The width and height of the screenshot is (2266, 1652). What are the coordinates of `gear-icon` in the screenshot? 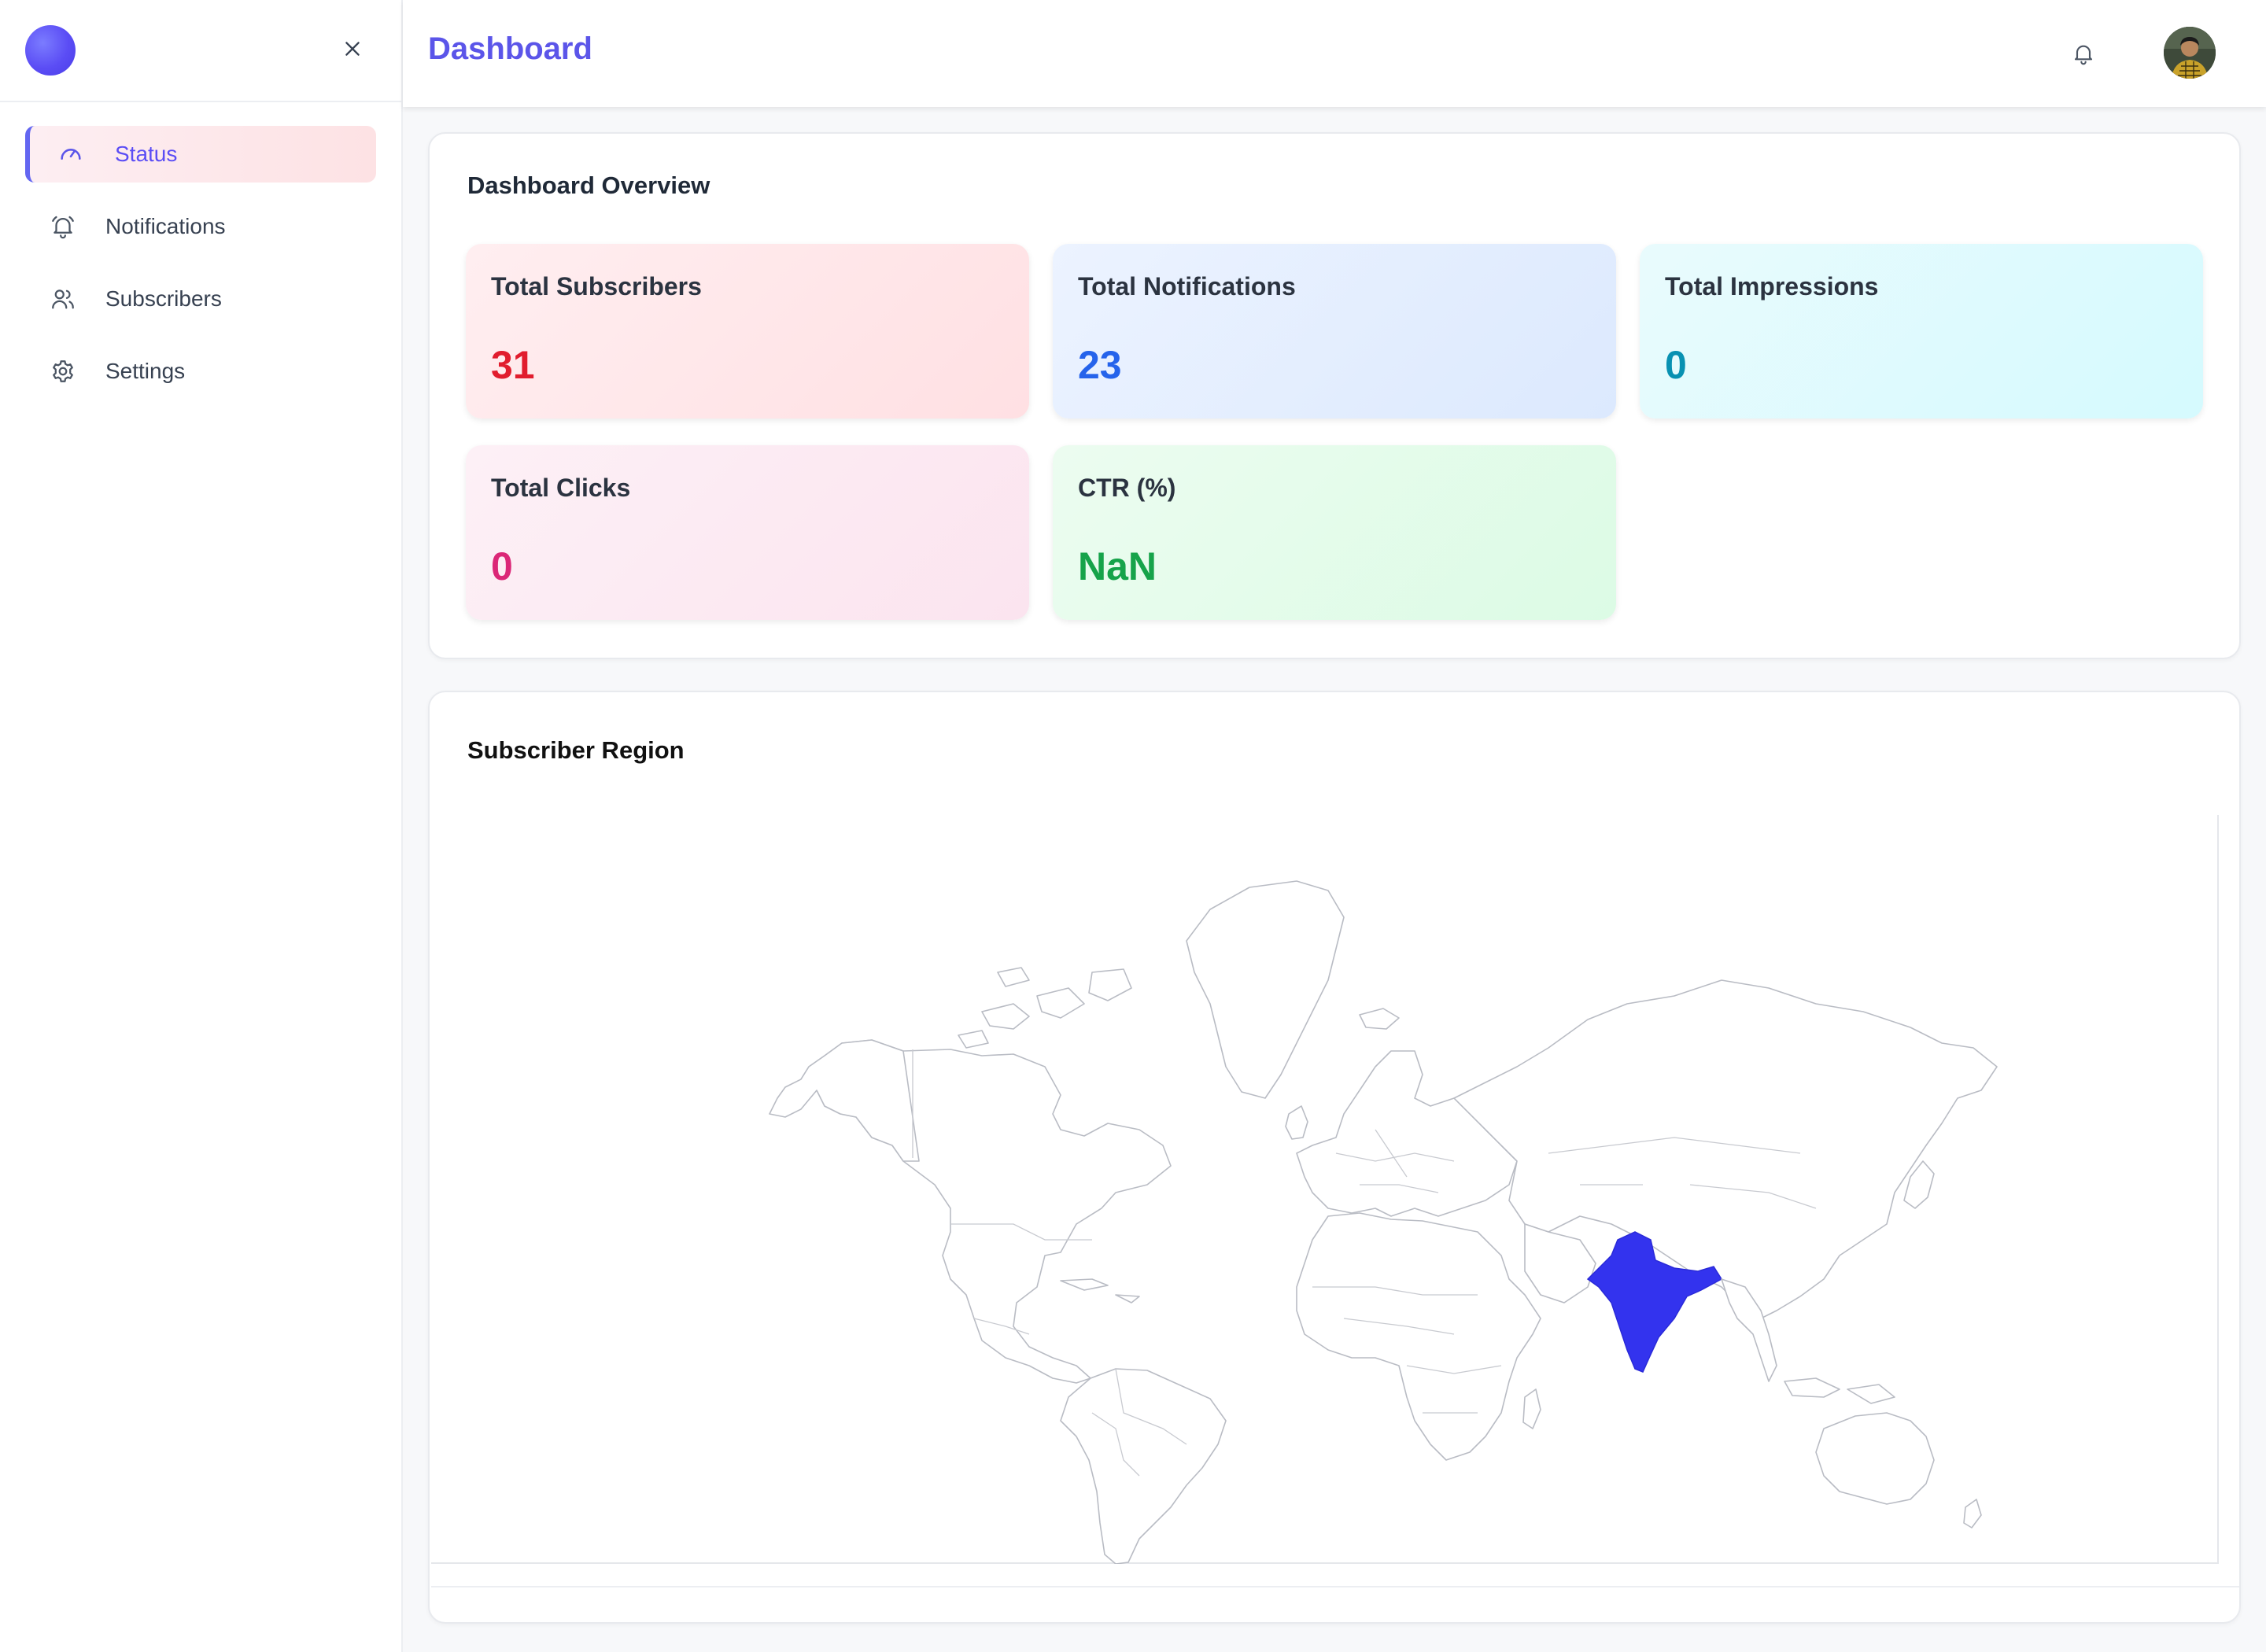 It's located at (63, 371).